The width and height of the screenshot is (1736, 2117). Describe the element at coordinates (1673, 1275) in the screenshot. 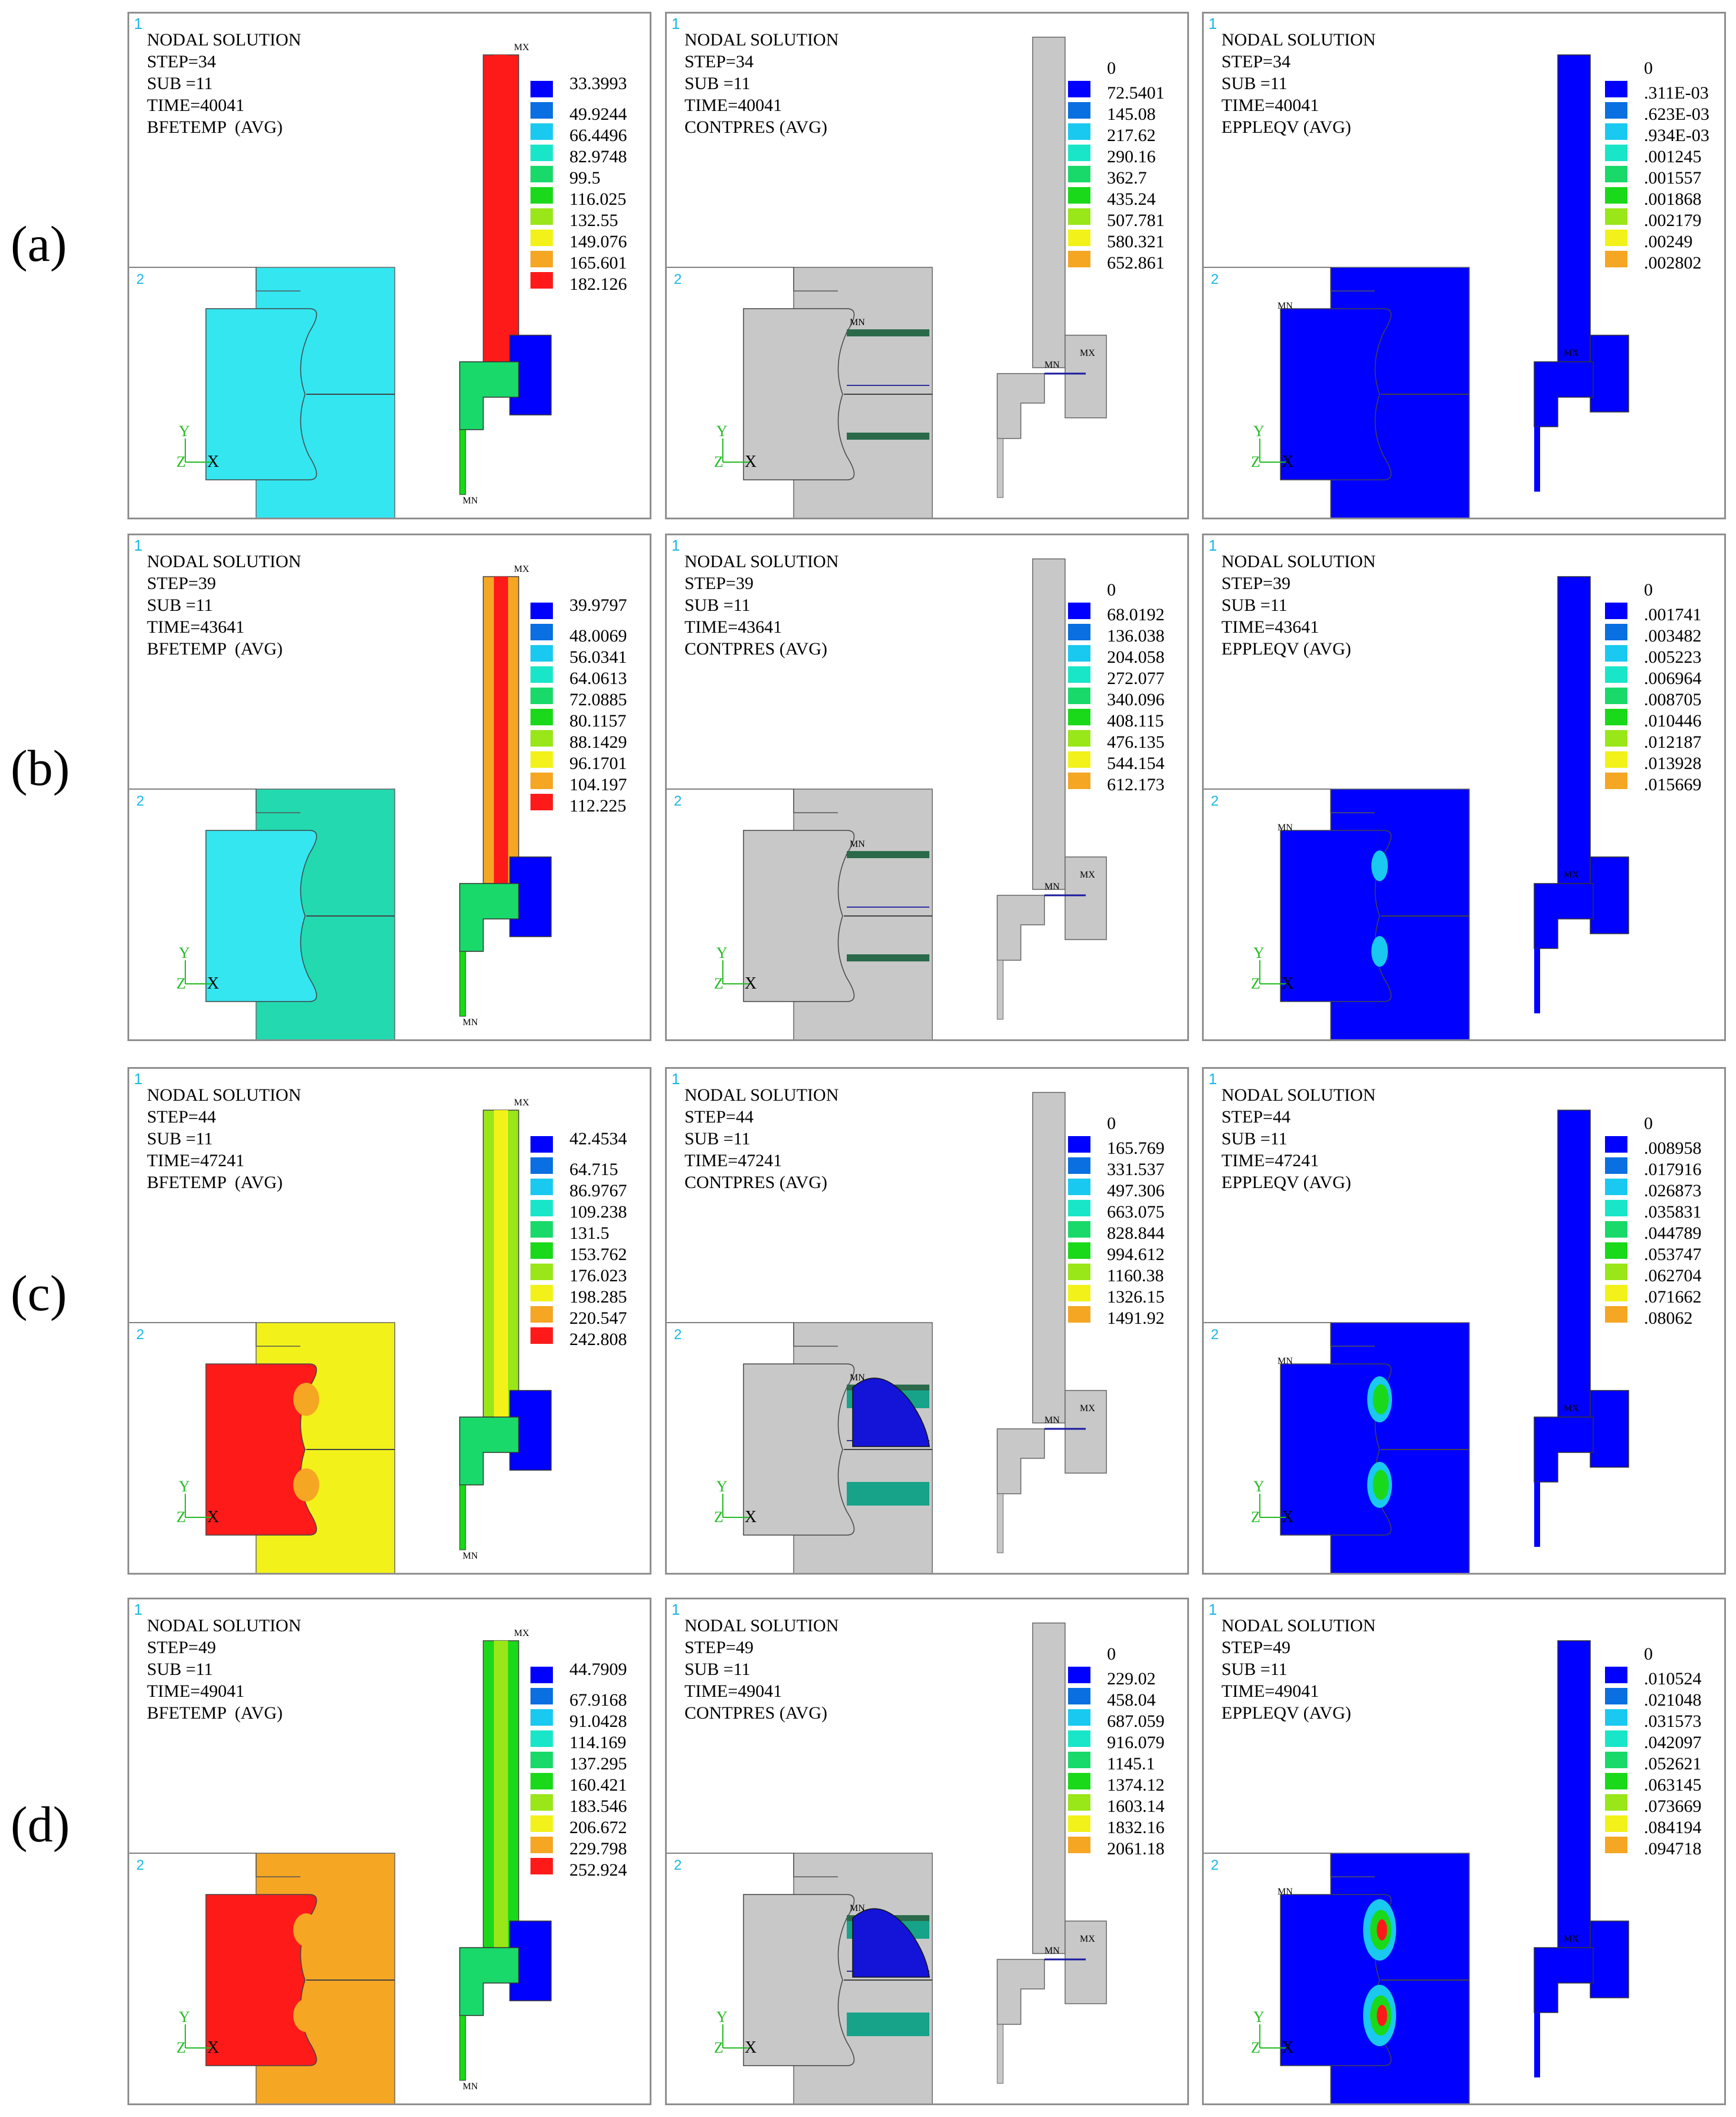

I see `legend-value: .062704` at that location.